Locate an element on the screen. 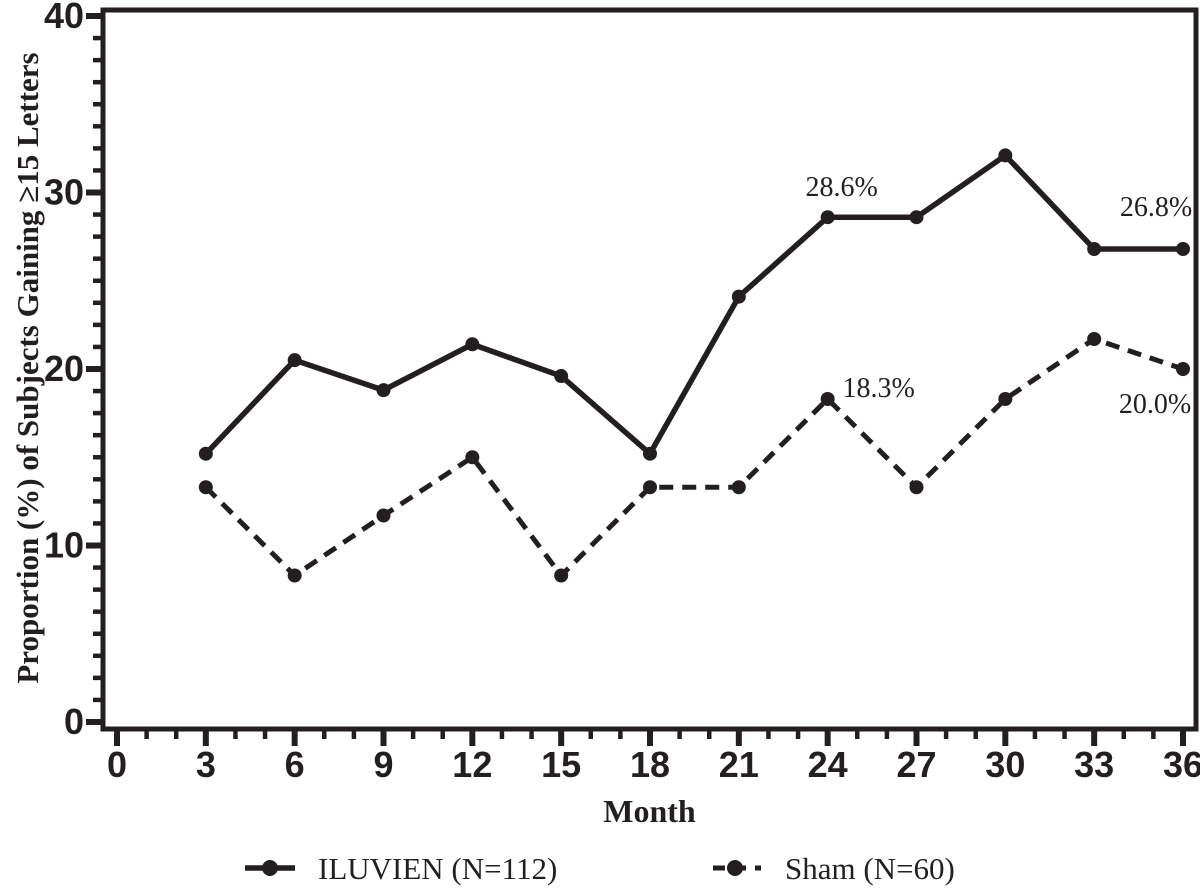 The image size is (1200, 889). legend-solid-line-marker-icon is located at coordinates (270, 868).